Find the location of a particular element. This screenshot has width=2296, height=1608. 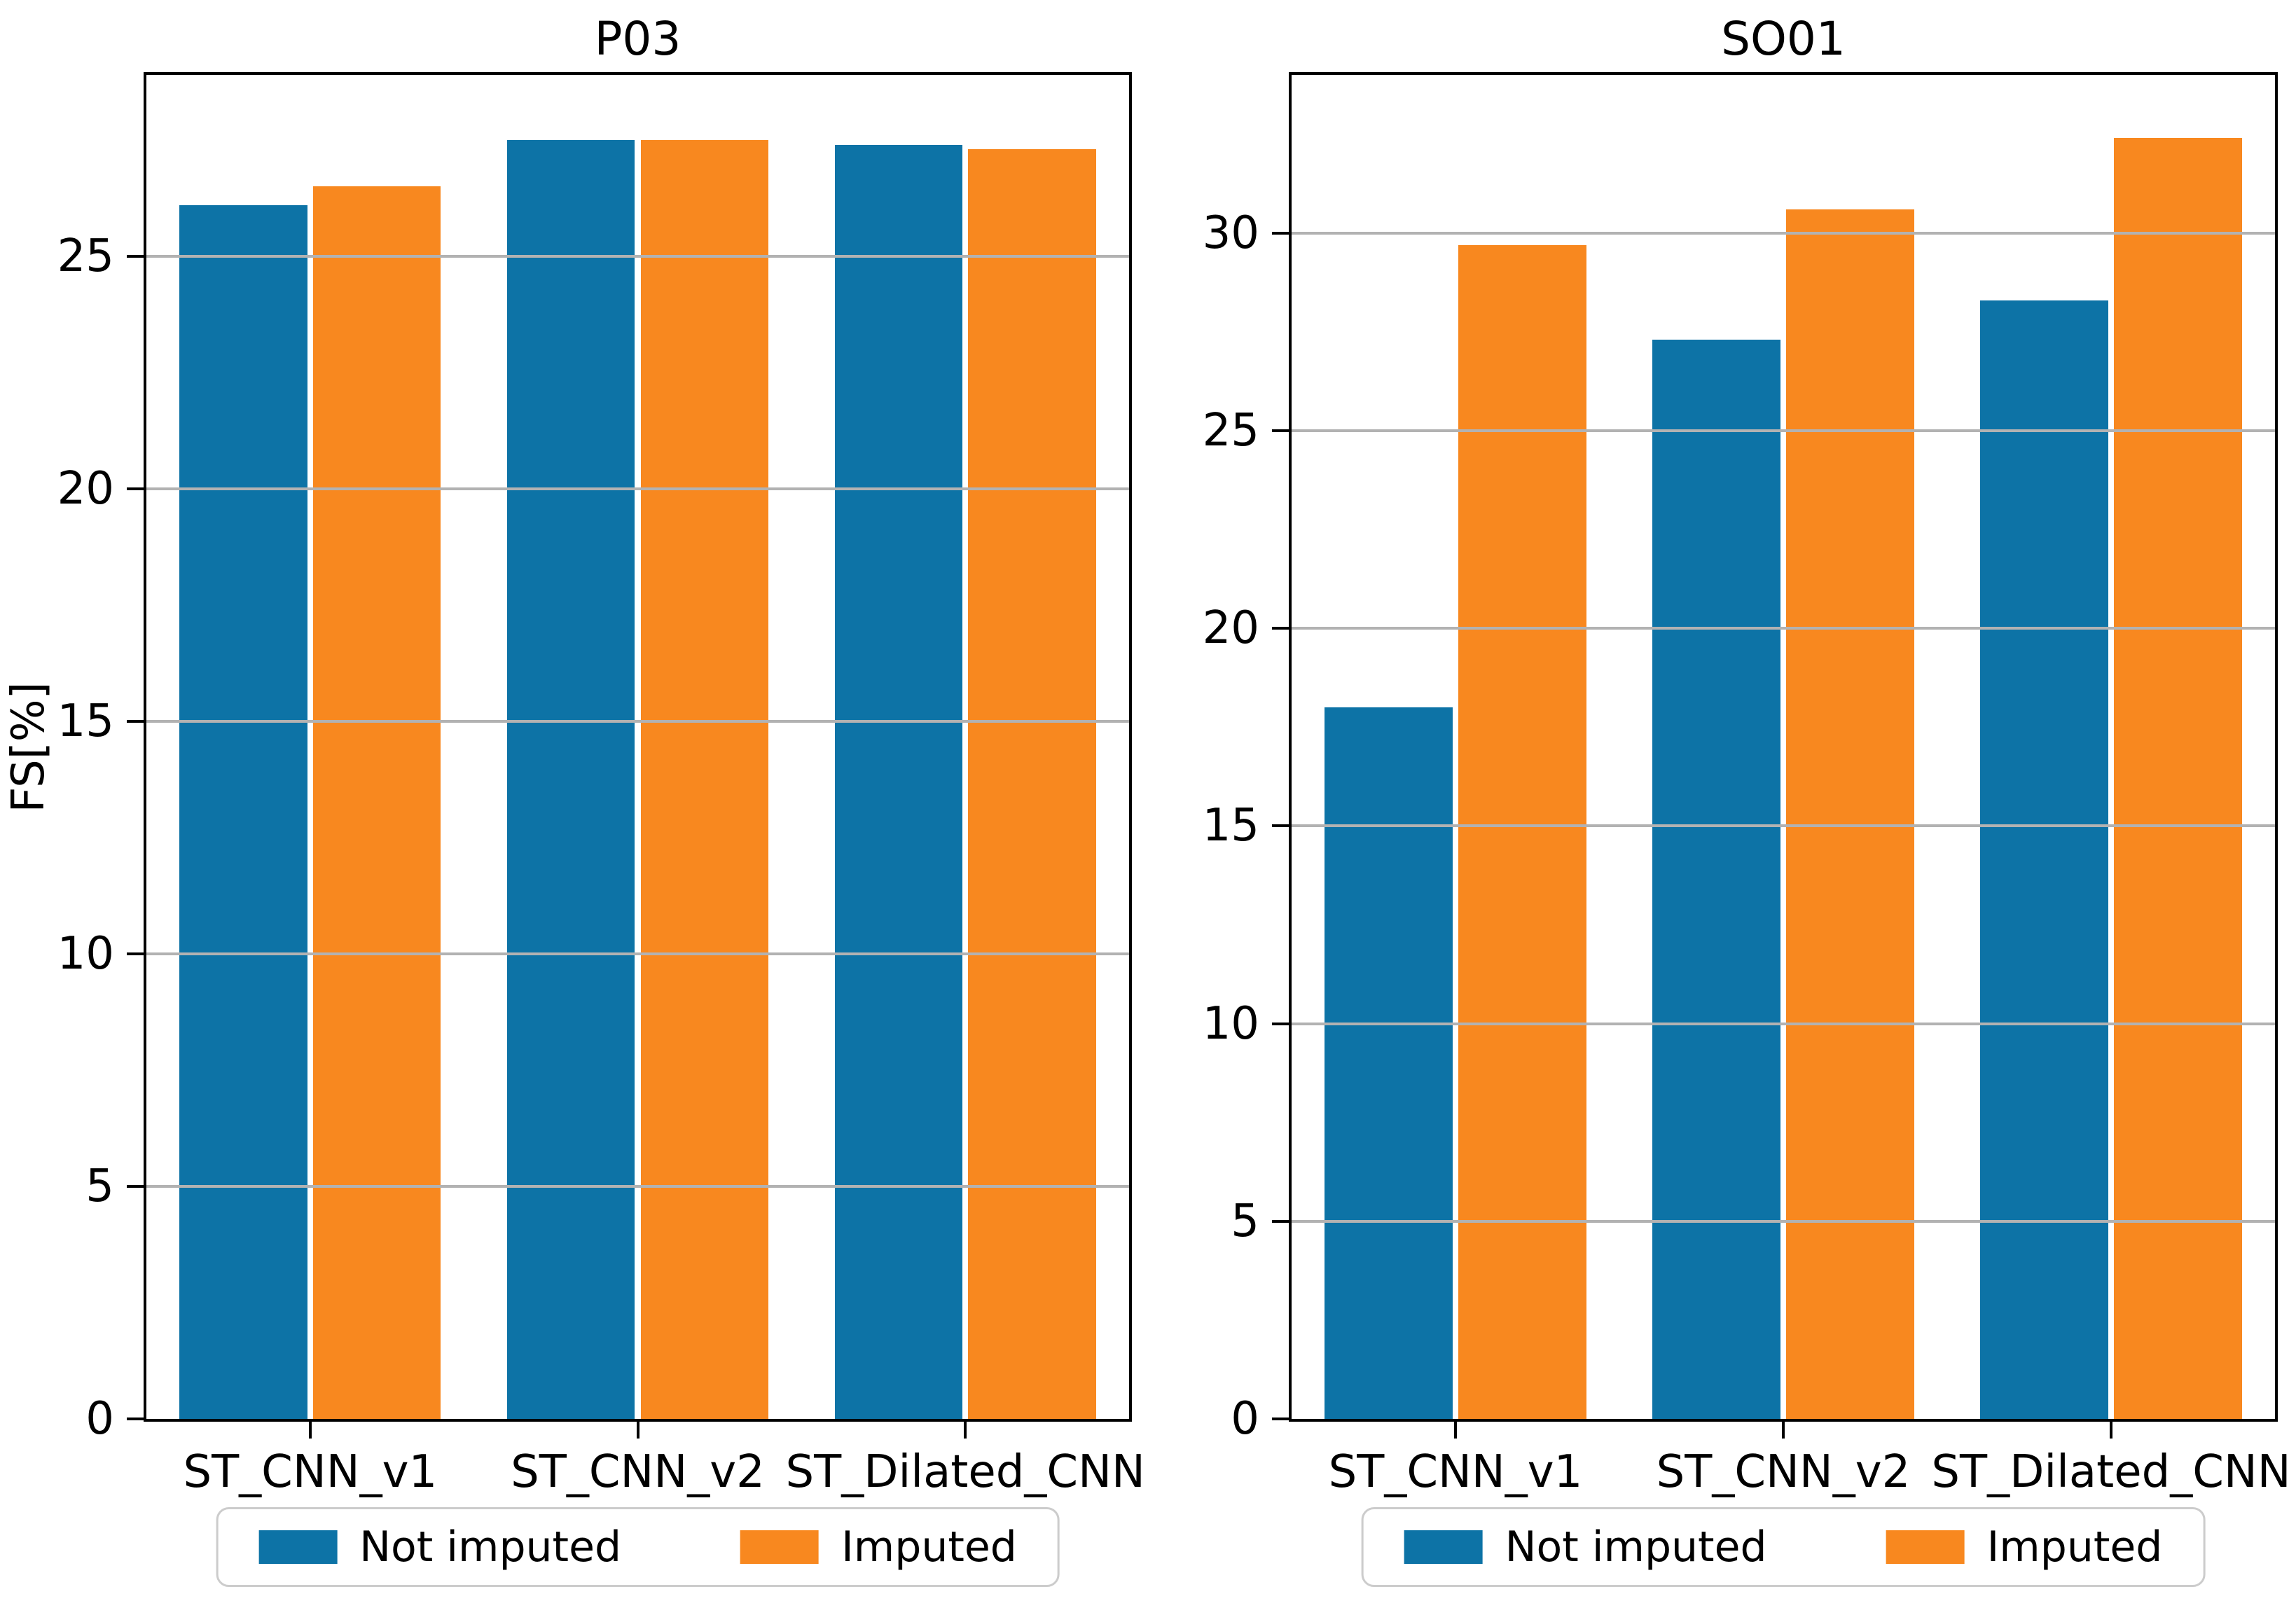

y-axis-label: FS[%] is located at coordinates (29, 747).